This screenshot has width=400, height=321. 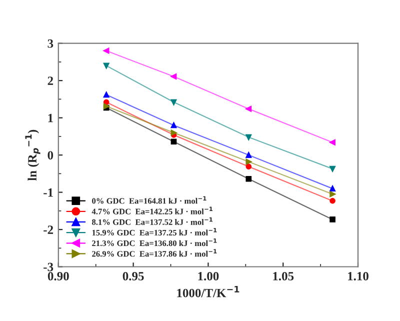 What do you see at coordinates (50, 80) in the screenshot?
I see `y-tick-label: 2` at bounding box center [50, 80].